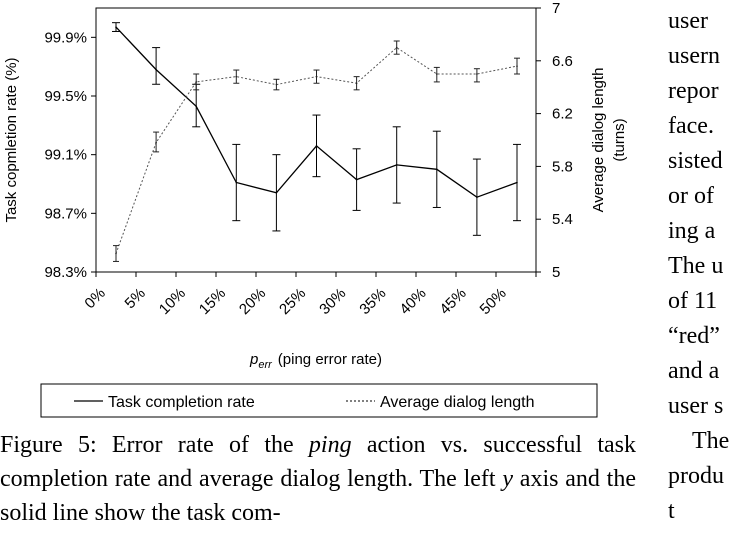 The height and width of the screenshot is (544, 730). I want to click on caption-italic-ping: ping, so click(330, 445).